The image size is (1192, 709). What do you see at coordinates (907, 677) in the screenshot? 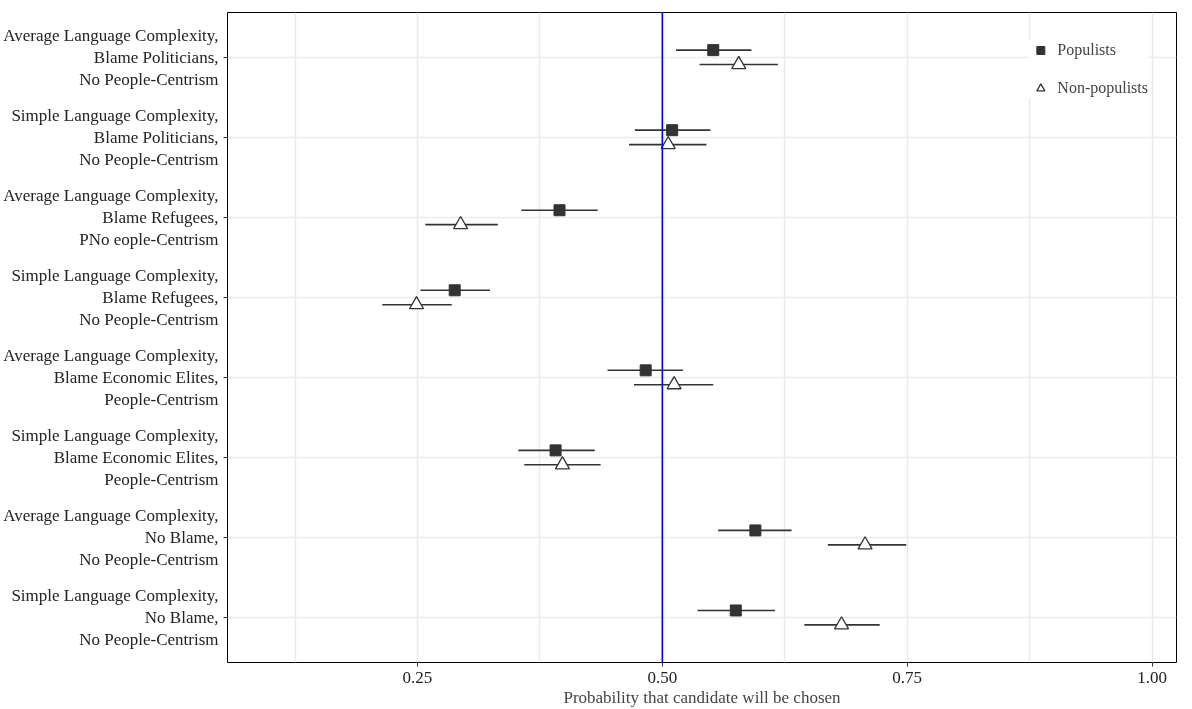
I see `x-tick-label: 0.75` at bounding box center [907, 677].